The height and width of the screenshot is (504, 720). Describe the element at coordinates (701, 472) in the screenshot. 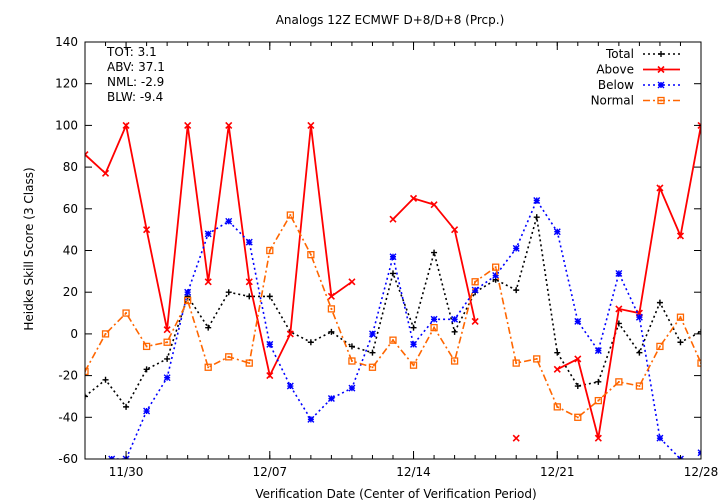

I see `x-tick-label: 12/28` at that location.